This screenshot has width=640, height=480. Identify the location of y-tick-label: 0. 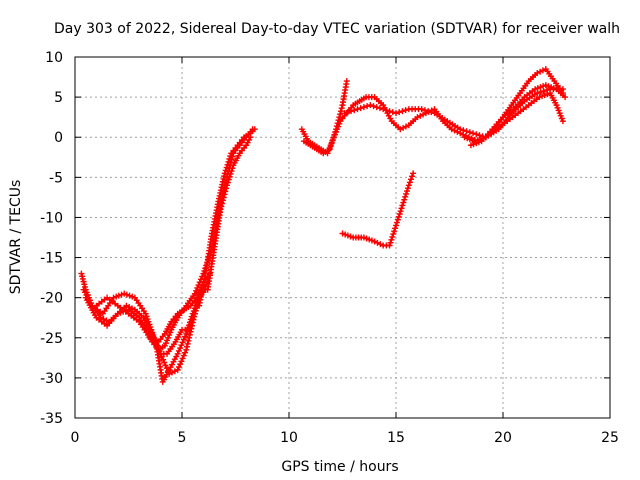
(58, 138).